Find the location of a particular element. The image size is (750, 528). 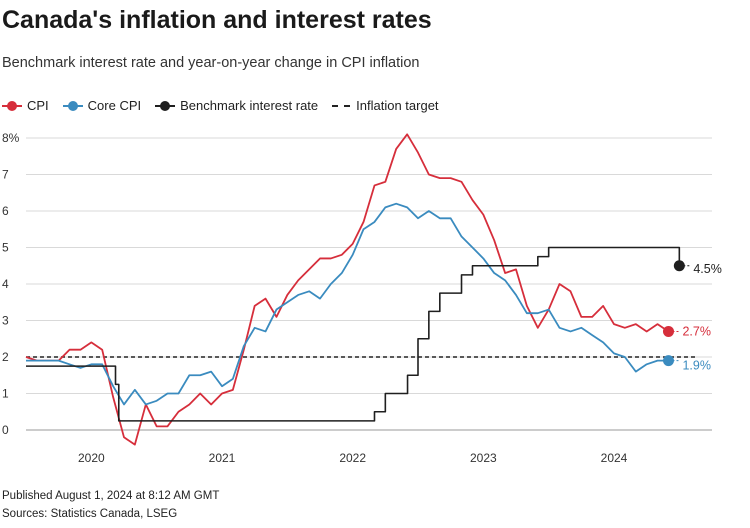

benchmark-rate-end-point is located at coordinates (679, 266).